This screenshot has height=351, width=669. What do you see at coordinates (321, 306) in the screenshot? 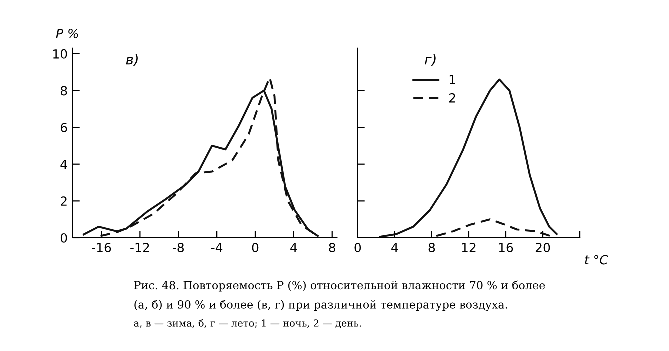
I see `text: (а, б) и 90 % и более (в, г) при различной температуре воздуха.` at bounding box center [321, 306].